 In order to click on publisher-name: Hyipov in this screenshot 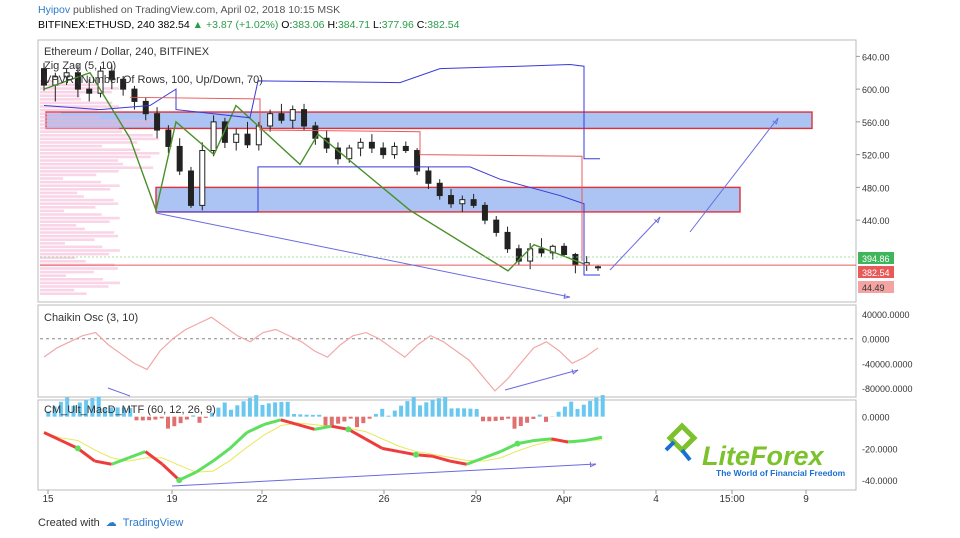, I will do `click(54, 10)`.